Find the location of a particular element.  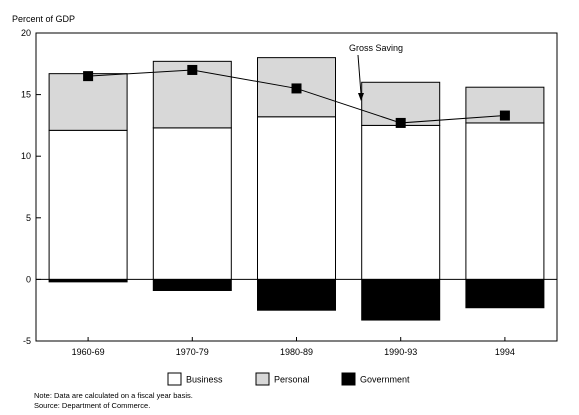

legend-personal-swatch is located at coordinates (262, 379).